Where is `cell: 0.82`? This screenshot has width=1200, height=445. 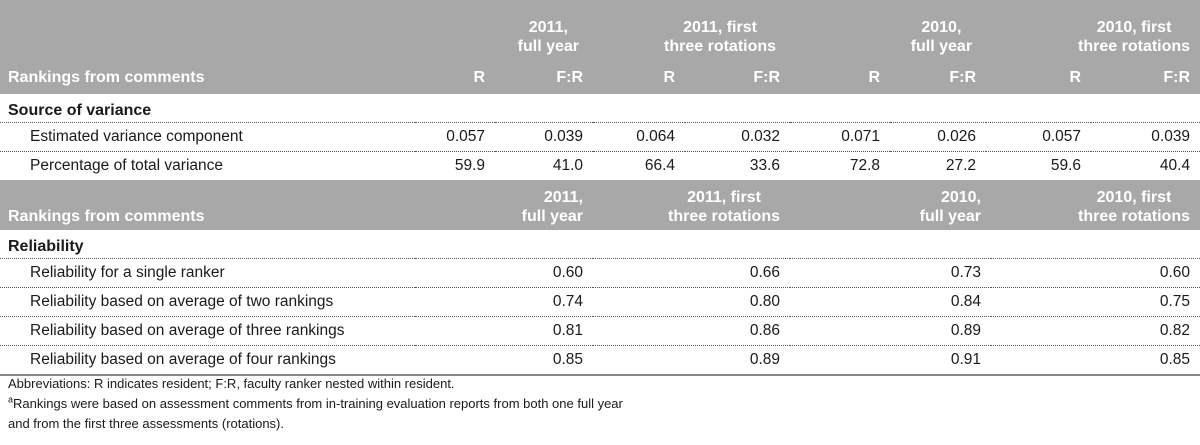
cell: 0.82 is located at coordinates (1095, 331).